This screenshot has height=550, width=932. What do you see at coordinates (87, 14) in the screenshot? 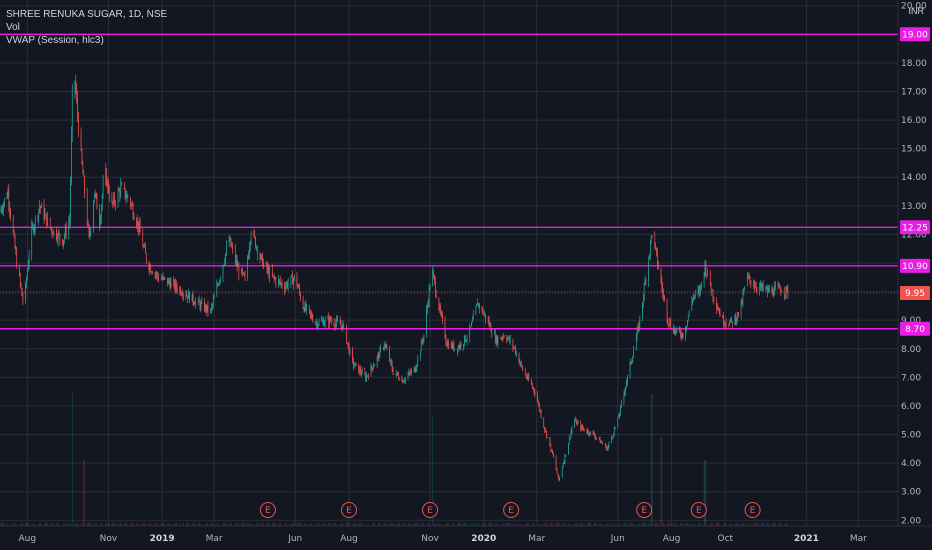
I see `legend-symbol: SHREE RENUKA SUGAR, 1D, NSE` at bounding box center [87, 14].